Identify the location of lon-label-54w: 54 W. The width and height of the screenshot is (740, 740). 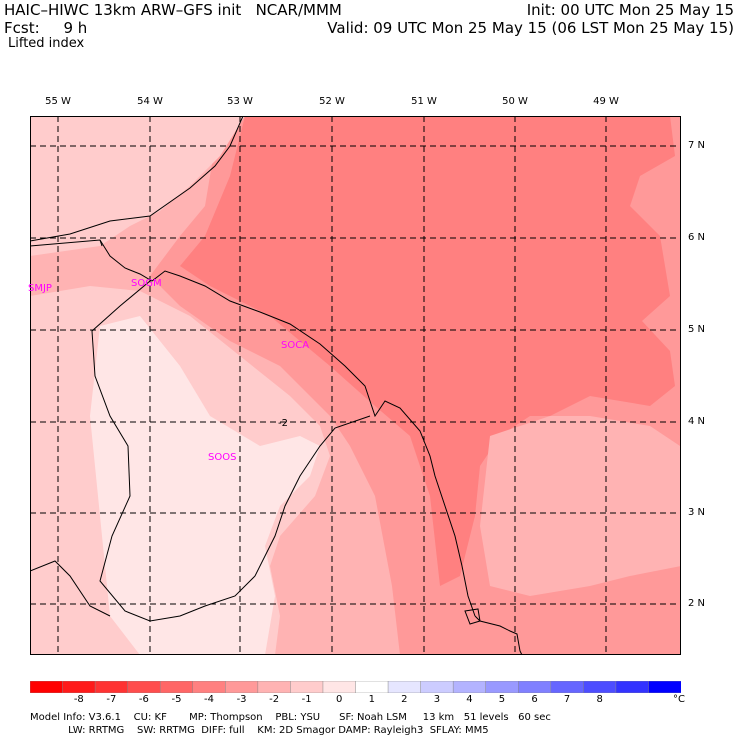
(150, 101).